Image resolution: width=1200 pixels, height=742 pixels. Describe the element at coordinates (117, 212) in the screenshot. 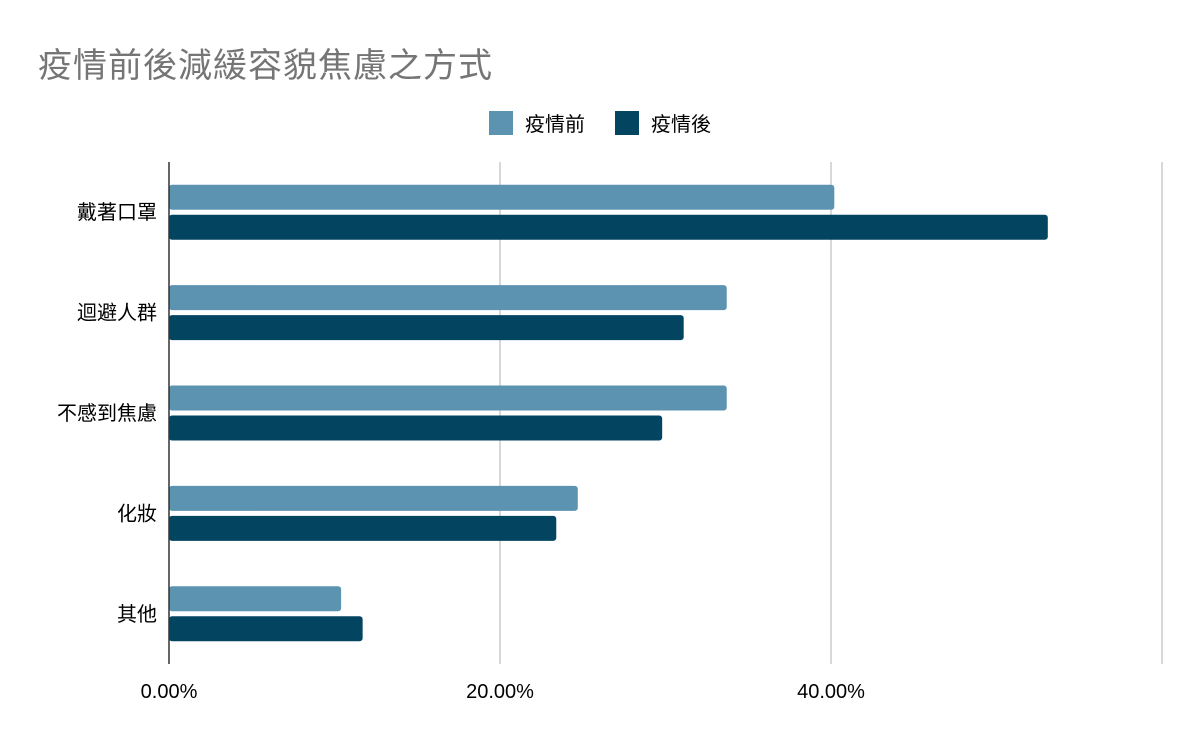

I see `category-label-0: 戴著口罩` at that location.